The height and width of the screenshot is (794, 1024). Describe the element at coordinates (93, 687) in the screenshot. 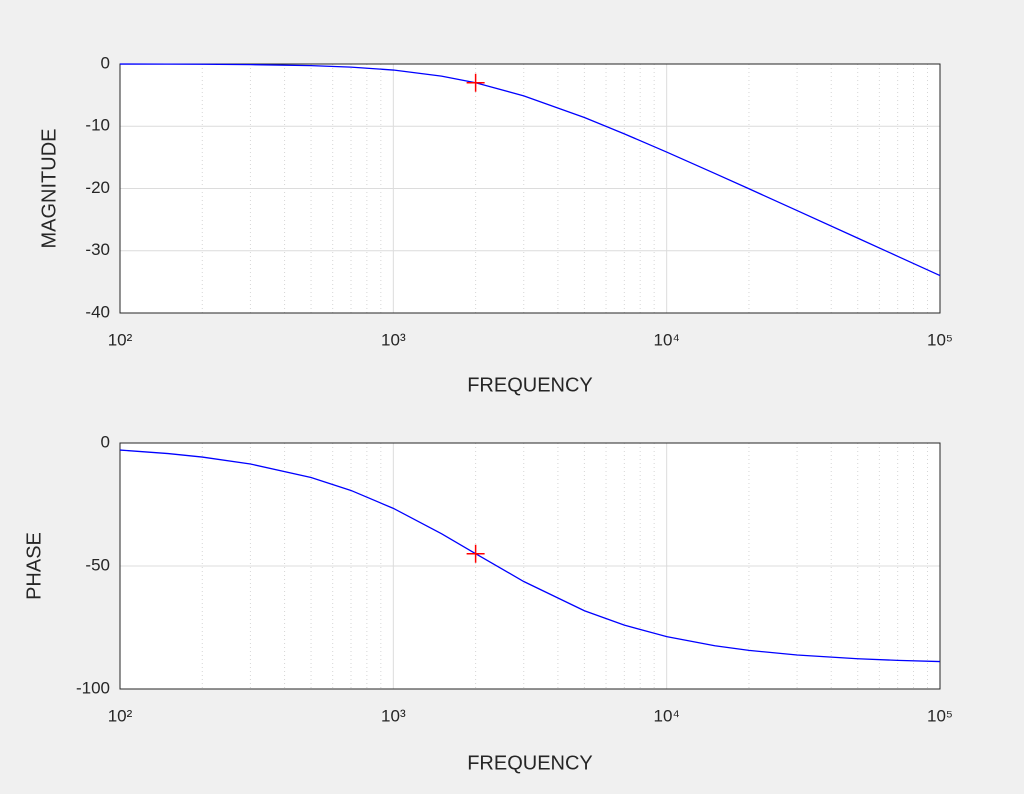

I see `y-tick-label: -100` at that location.